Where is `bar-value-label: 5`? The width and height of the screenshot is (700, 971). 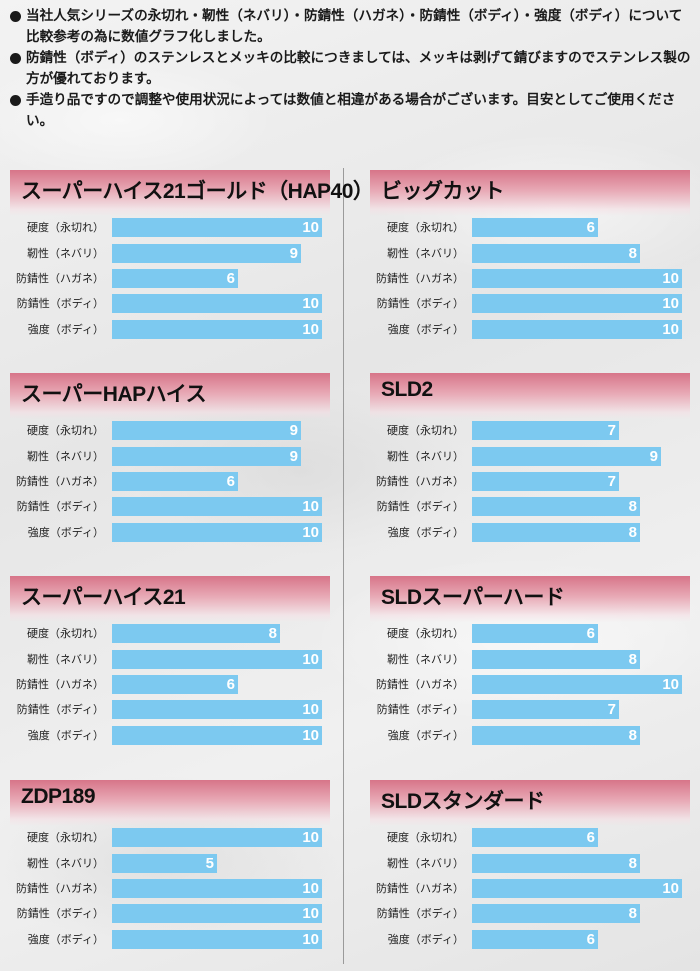 bar-value-label: 5 is located at coordinates (209, 863).